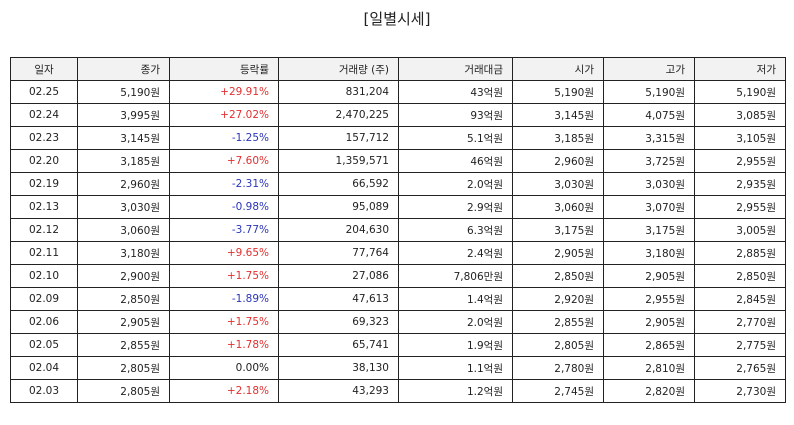  Describe the element at coordinates (558, 92) in the screenshot. I see `open-cell: 5,190원` at that location.